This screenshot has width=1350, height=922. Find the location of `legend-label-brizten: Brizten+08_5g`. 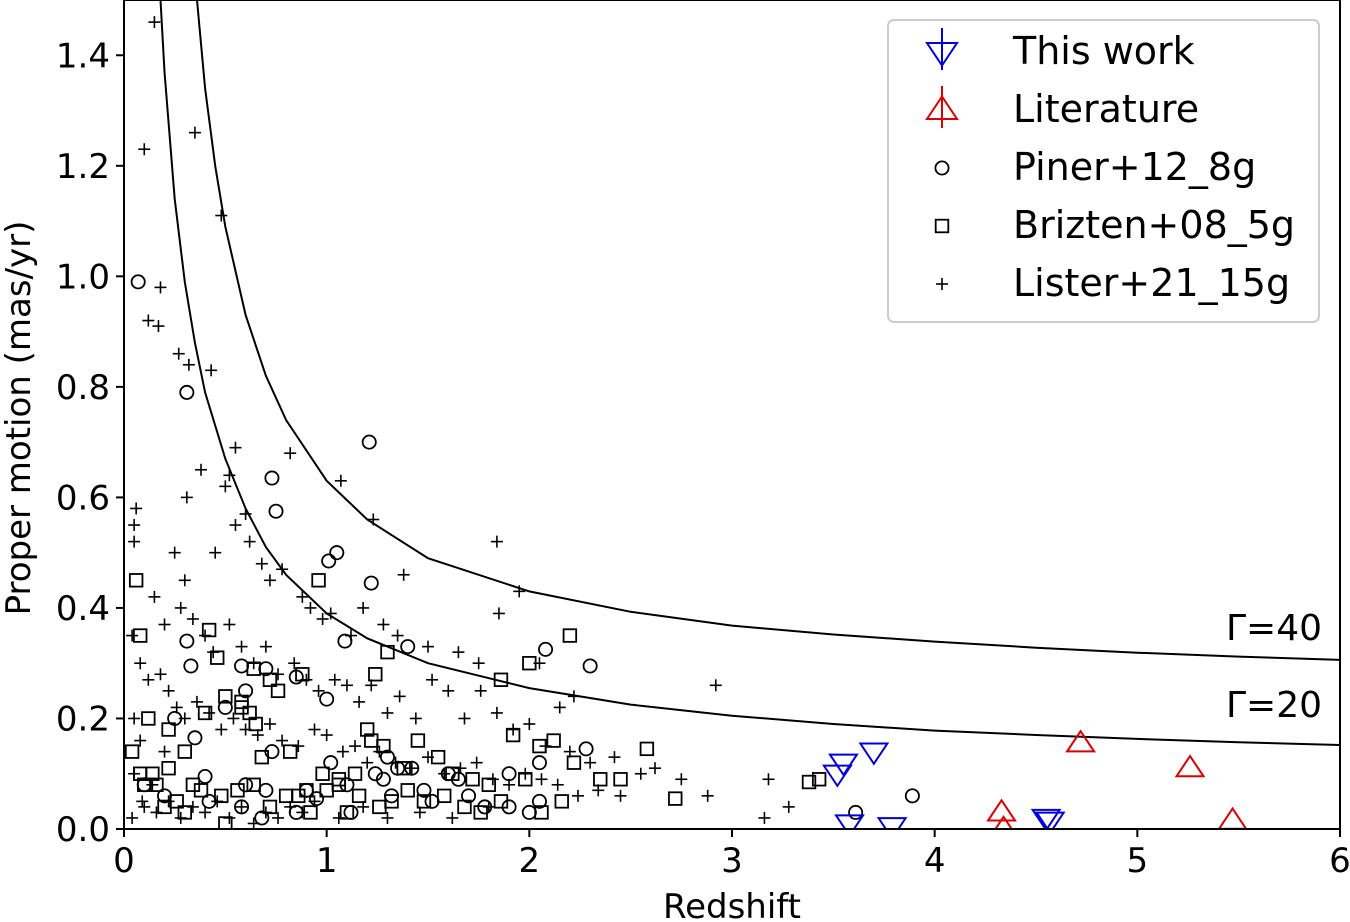

legend-label-brizten: Brizten+08_5g is located at coordinates (1154, 225).